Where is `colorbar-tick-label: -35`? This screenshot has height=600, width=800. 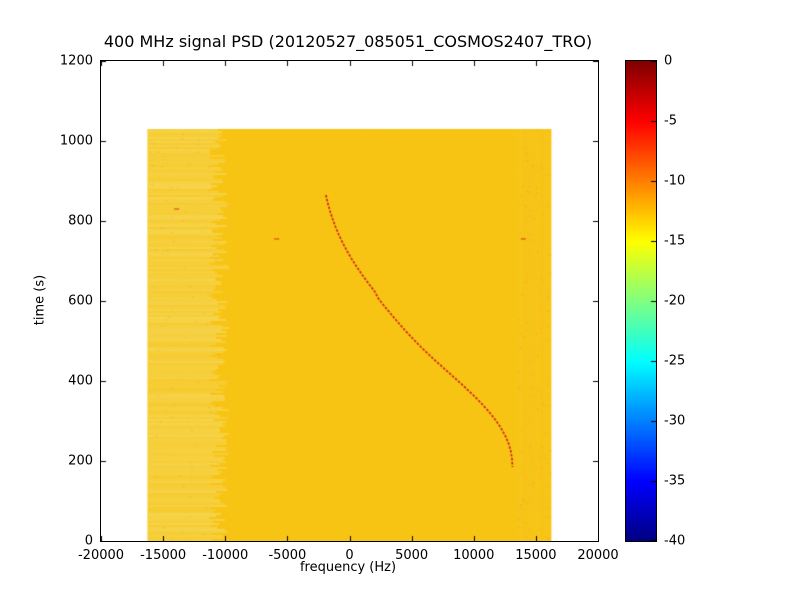 colorbar-tick-label: -35 is located at coordinates (675, 481).